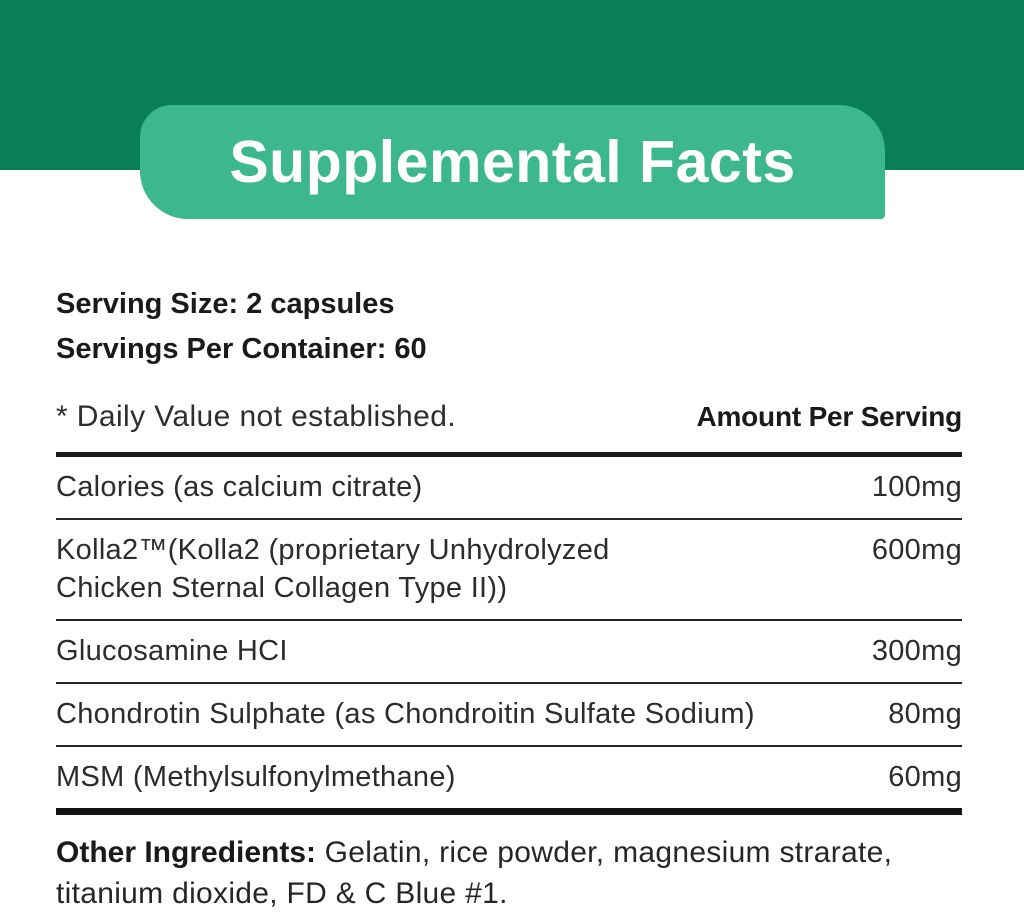 Image resolution: width=1024 pixels, height=914 pixels. I want to click on ingredient-name: Glucosamine HCI, so click(172, 651).